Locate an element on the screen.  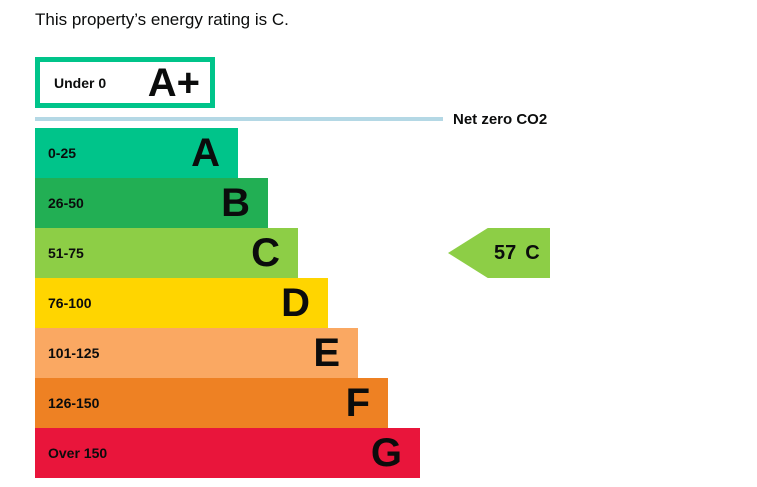
band-a-range: 0-25 is located at coordinates (62, 153).